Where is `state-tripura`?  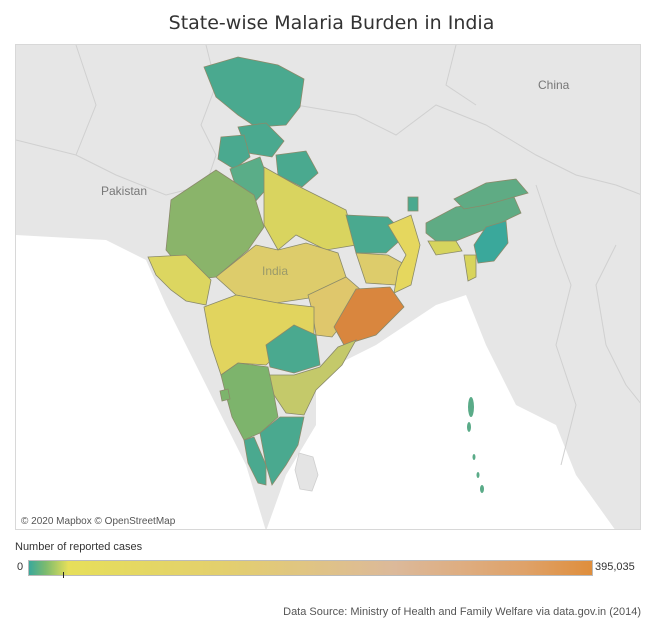
state-tripura is located at coordinates (470, 268).